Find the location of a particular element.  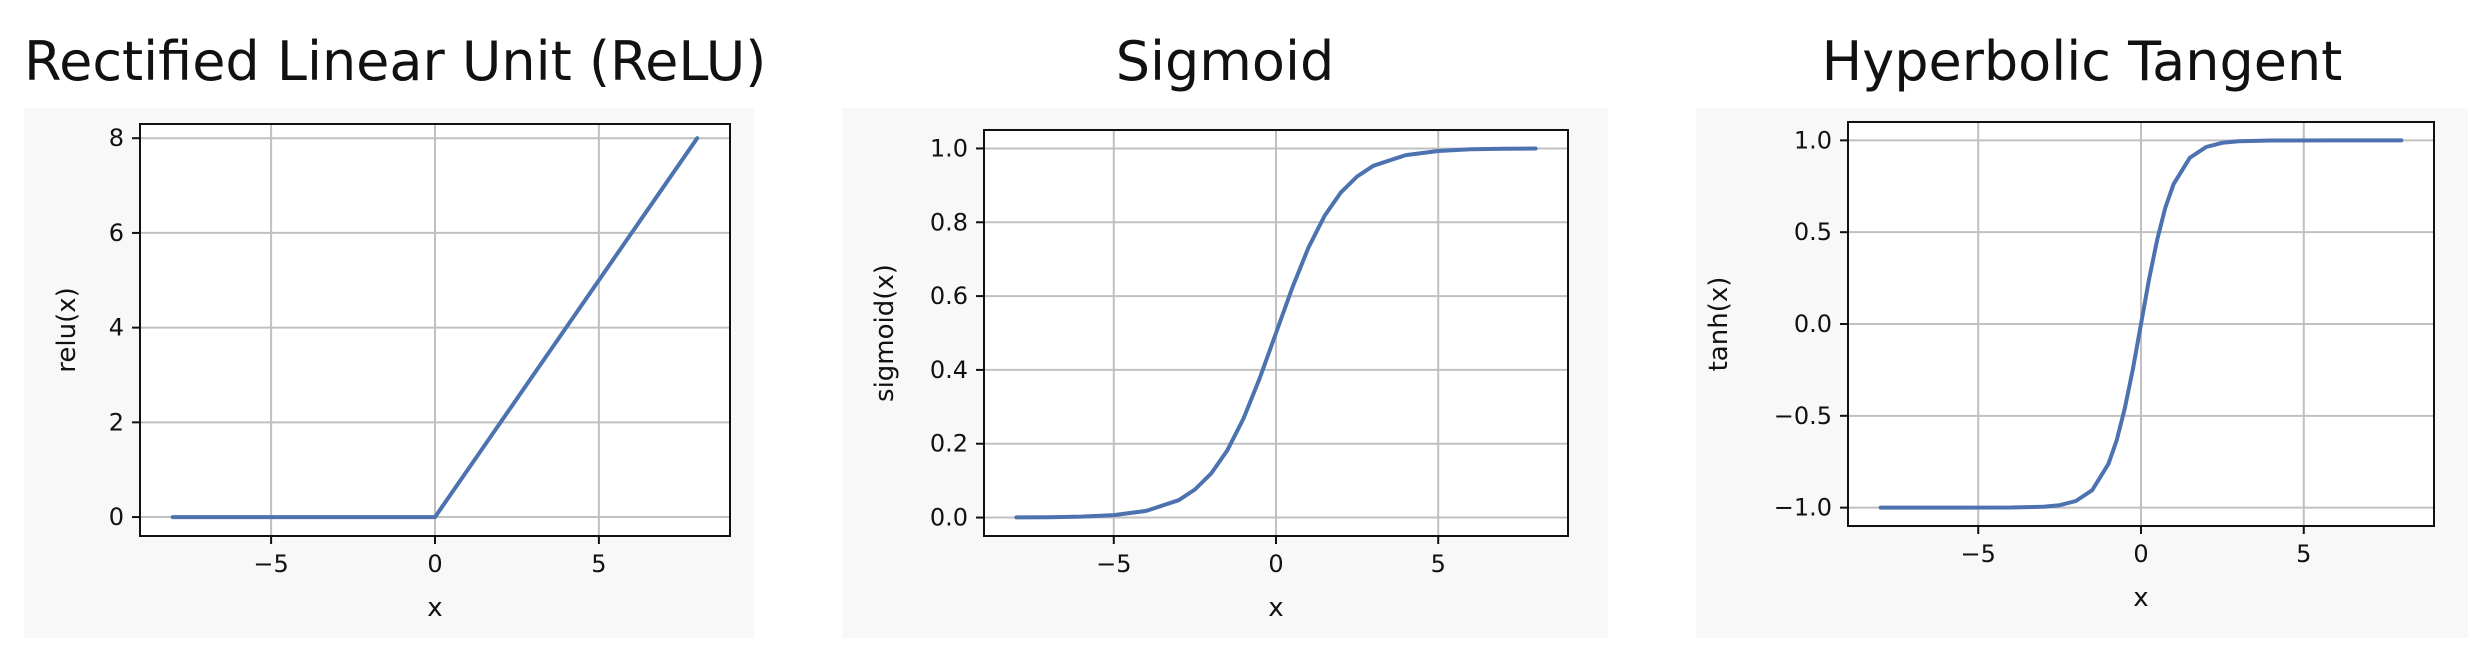

tanh-y-tick-label: 0.0 is located at coordinates (1813, 324).